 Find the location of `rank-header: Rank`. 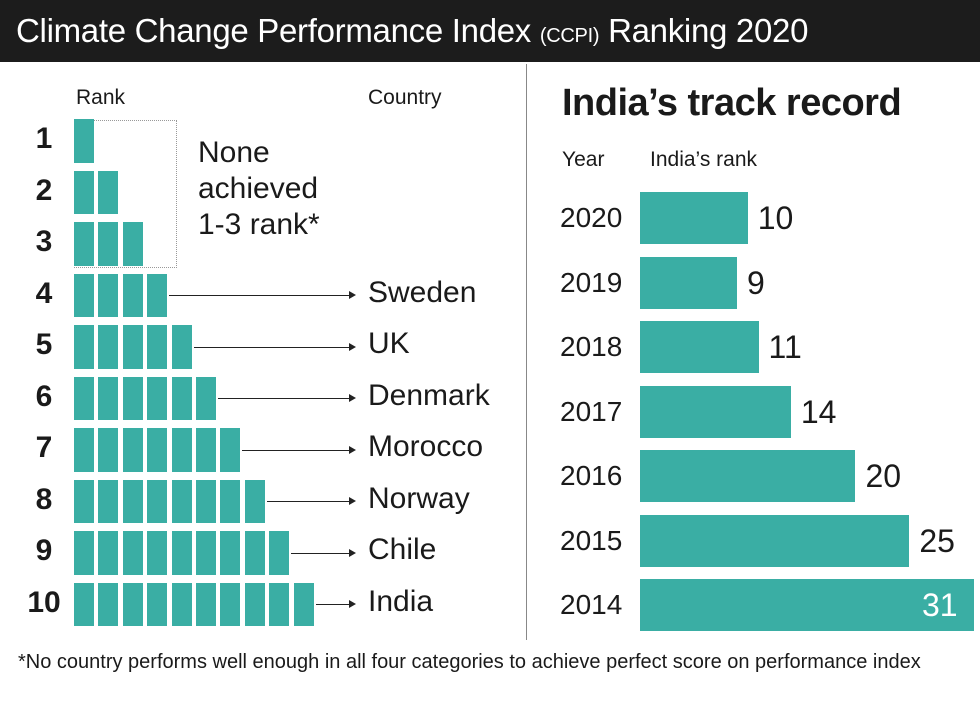

rank-header: Rank is located at coordinates (101, 97).